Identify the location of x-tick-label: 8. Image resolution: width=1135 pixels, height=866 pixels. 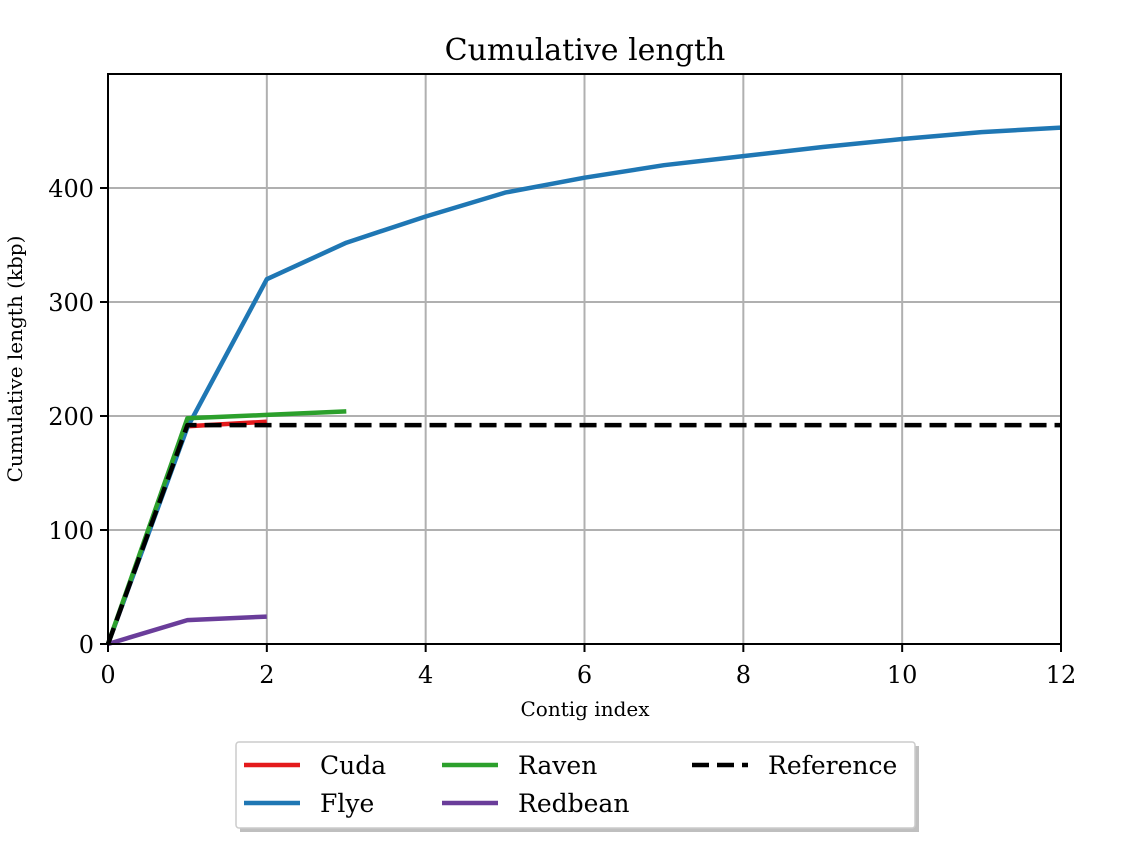
(743, 675).